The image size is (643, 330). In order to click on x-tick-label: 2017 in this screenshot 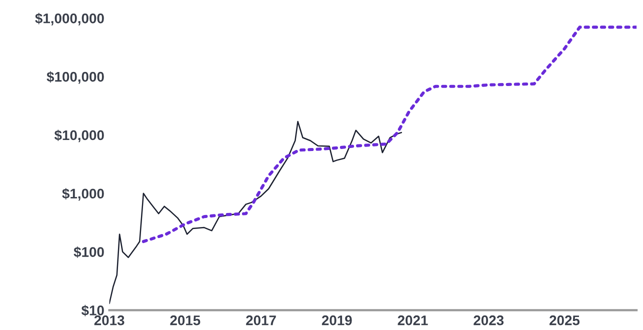, I will do `click(261, 320)`.